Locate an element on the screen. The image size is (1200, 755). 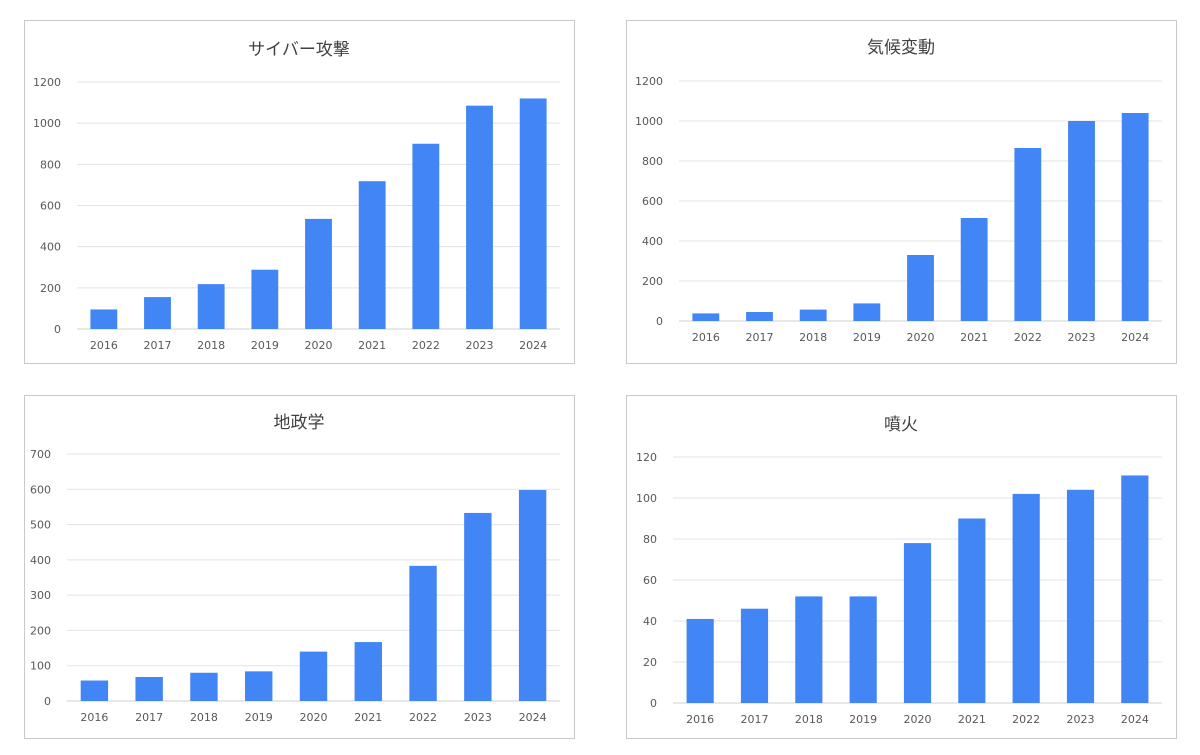
y-tick-label: 20 is located at coordinates (650, 662).